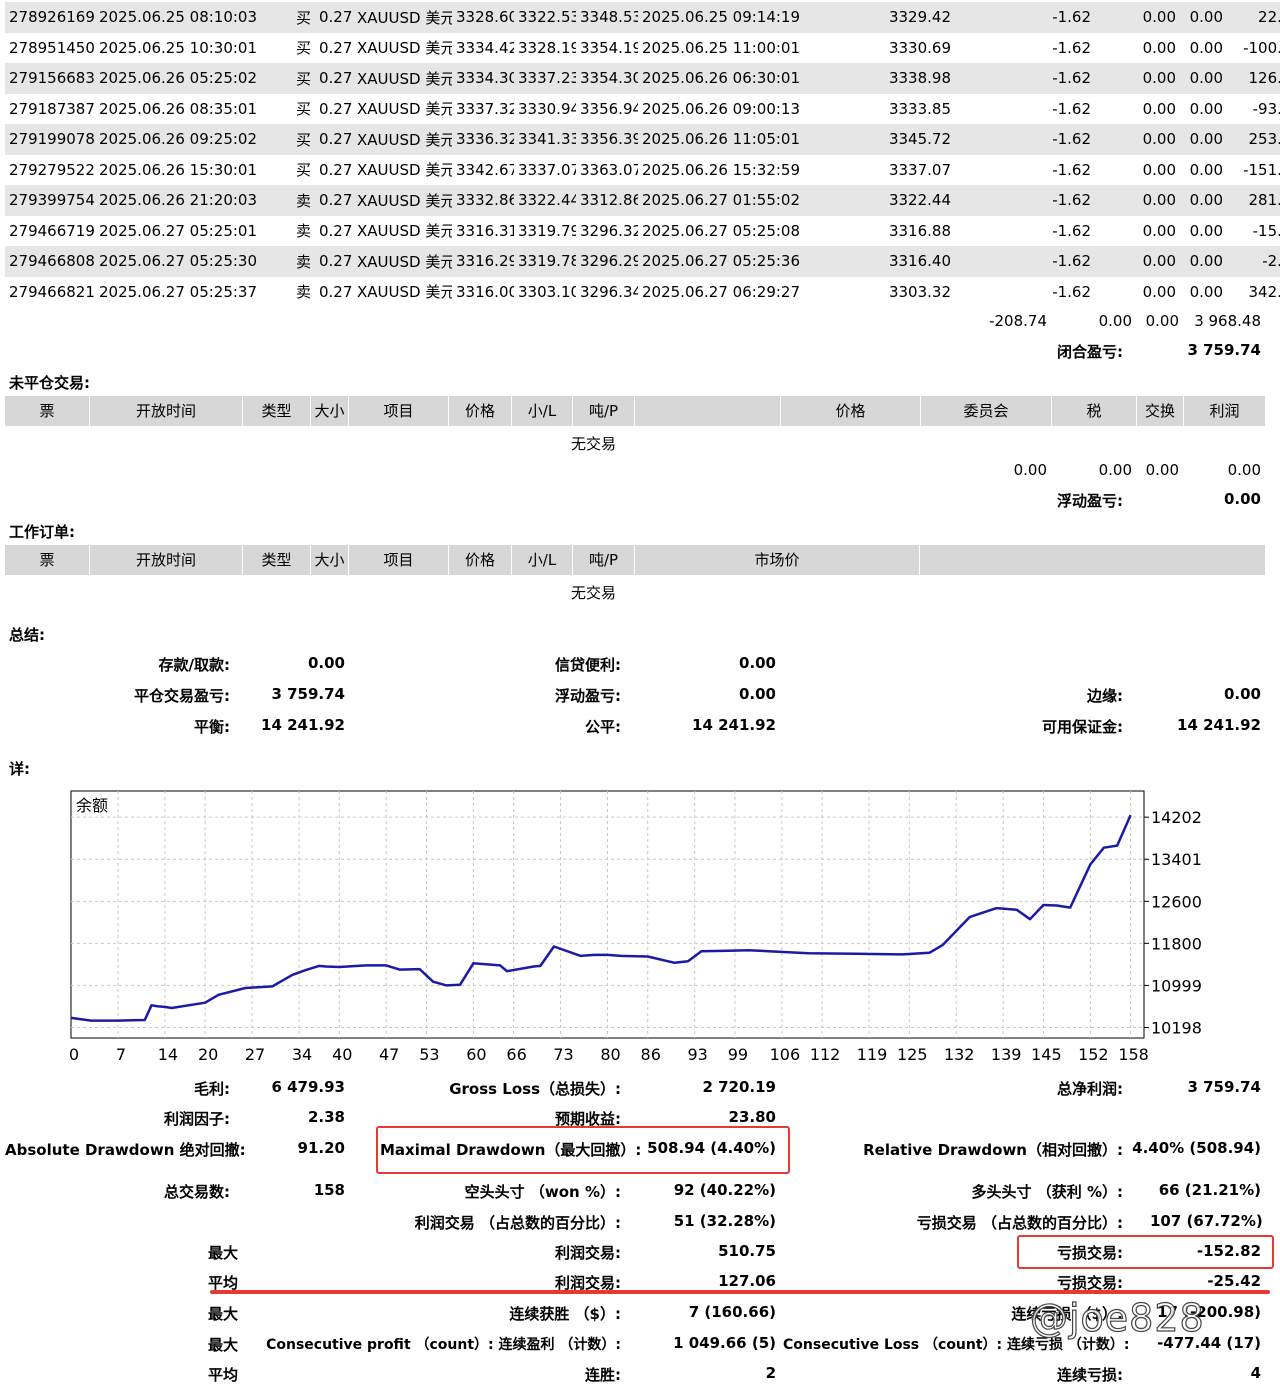 The image size is (1280, 1385). I want to click on trade-sl: 3319.78, so click(545, 261).